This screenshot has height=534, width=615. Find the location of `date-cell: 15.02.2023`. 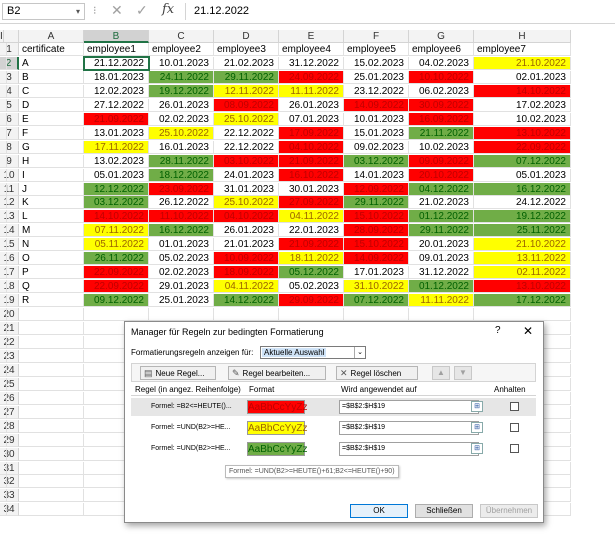

date-cell: 15.02.2023 is located at coordinates (376, 63).